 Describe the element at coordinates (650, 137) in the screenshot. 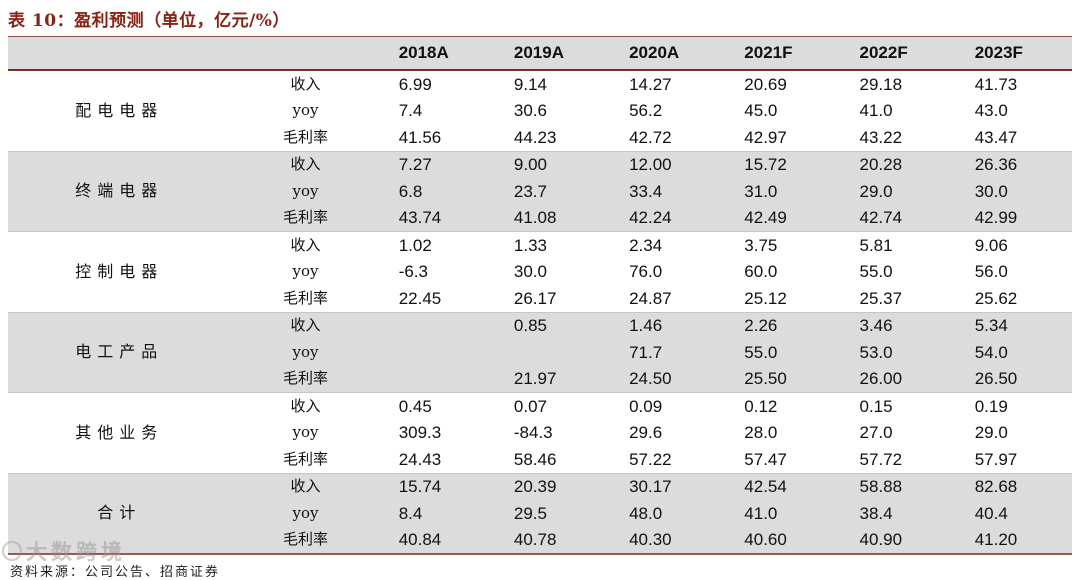

I see `table-cell: 42.72` at that location.